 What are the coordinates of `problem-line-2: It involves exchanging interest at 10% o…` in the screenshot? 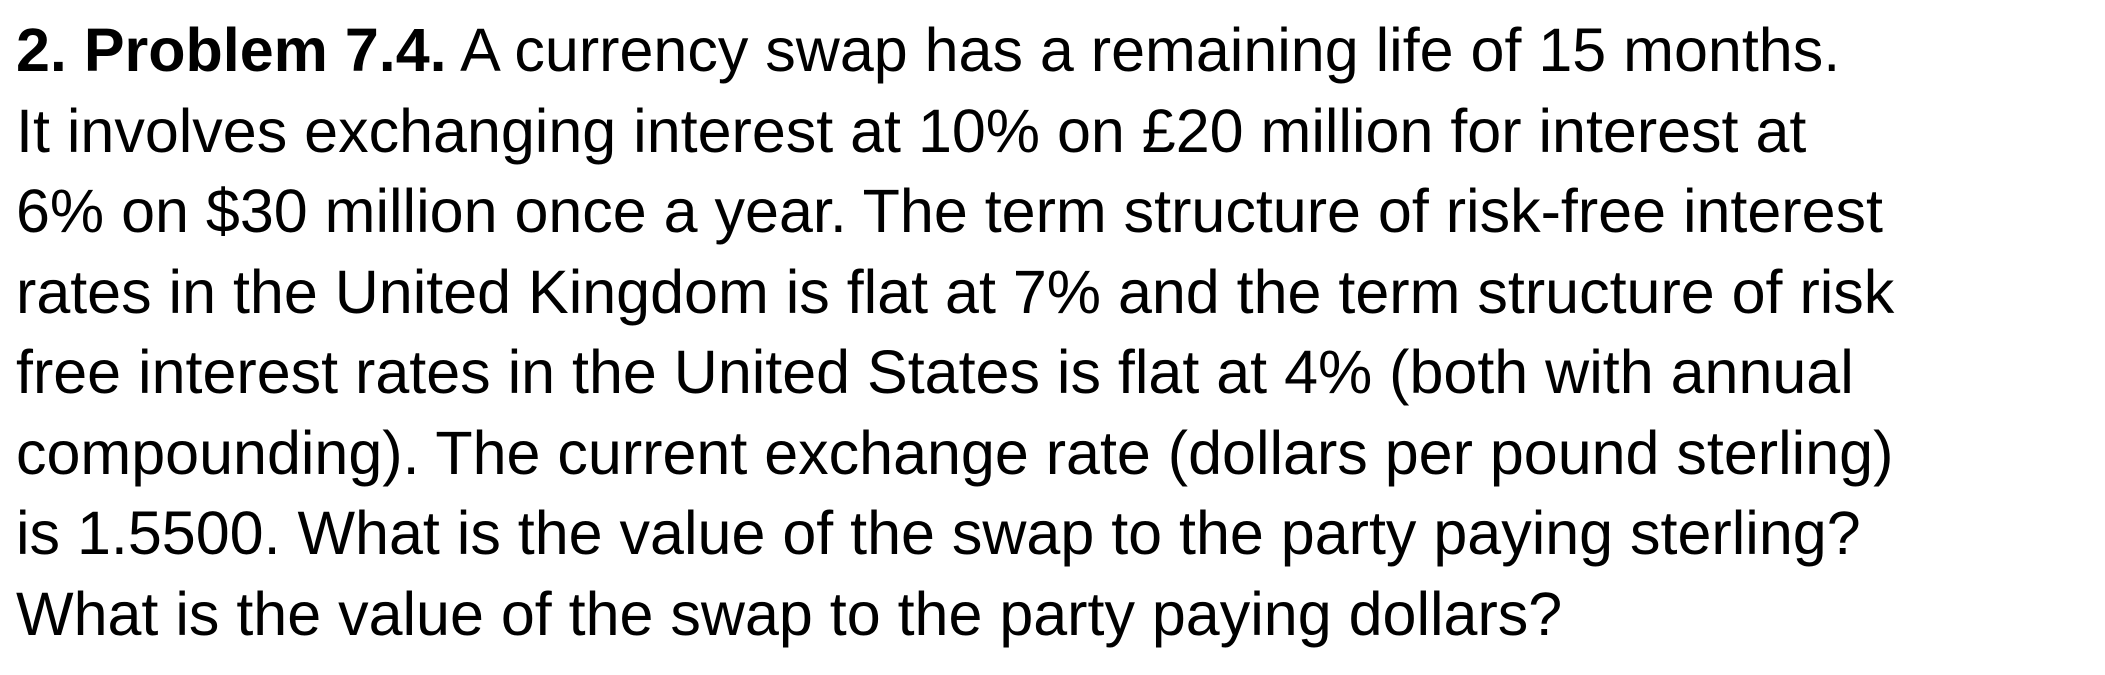 It's located at (911, 130).